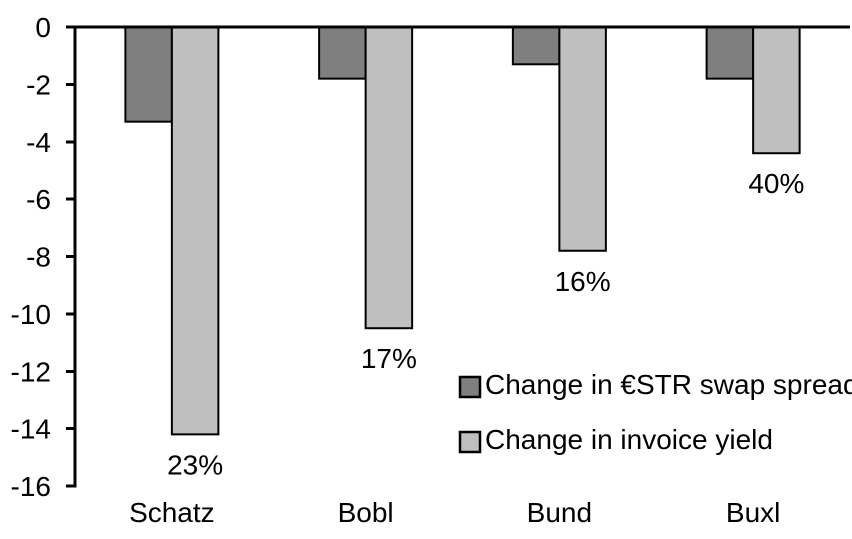 The height and width of the screenshot is (539, 852). I want to click on y-tick-label: -12, so click(31, 371).